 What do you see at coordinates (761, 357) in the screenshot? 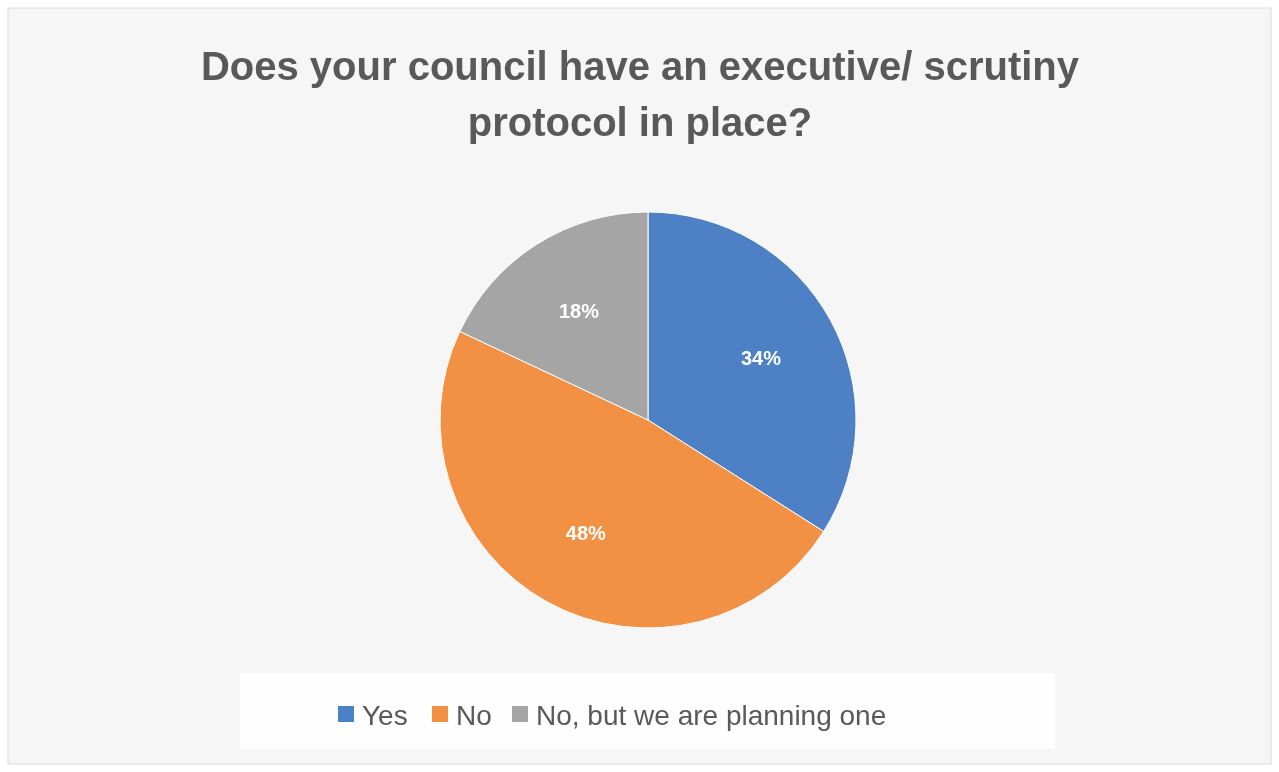
I see `data-label: 34%` at bounding box center [761, 357].